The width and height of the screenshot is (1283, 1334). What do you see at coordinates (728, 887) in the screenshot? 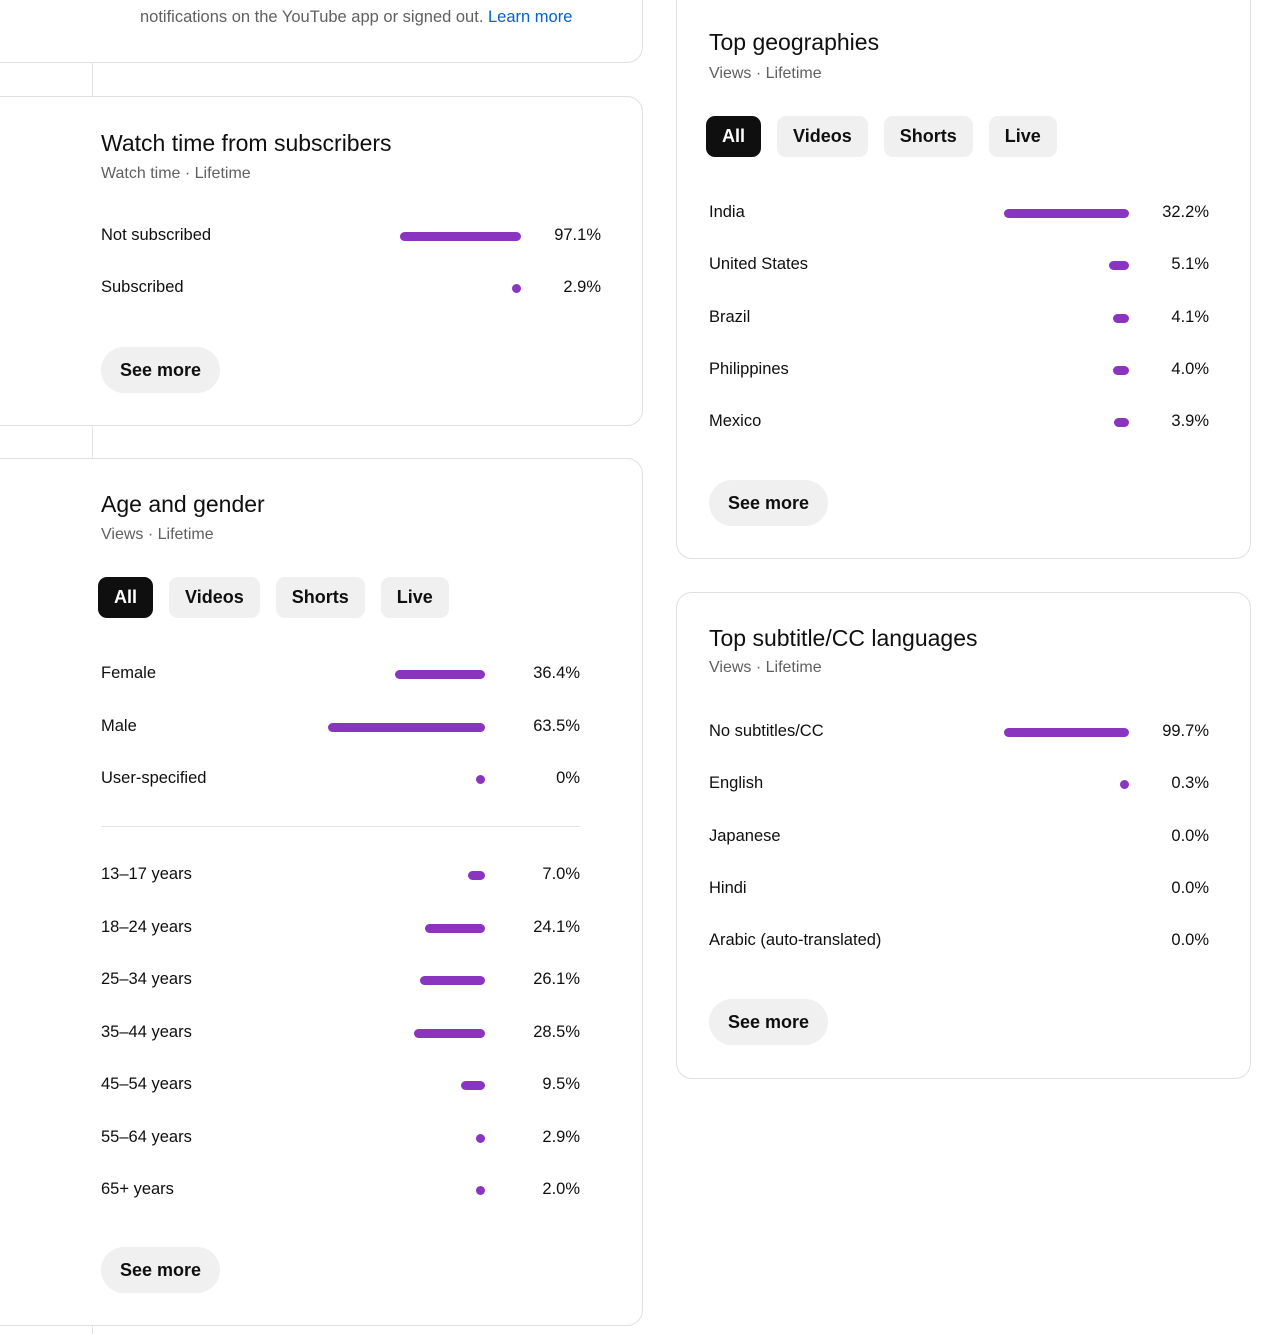
I see `stat-label: Hindi` at bounding box center [728, 887].